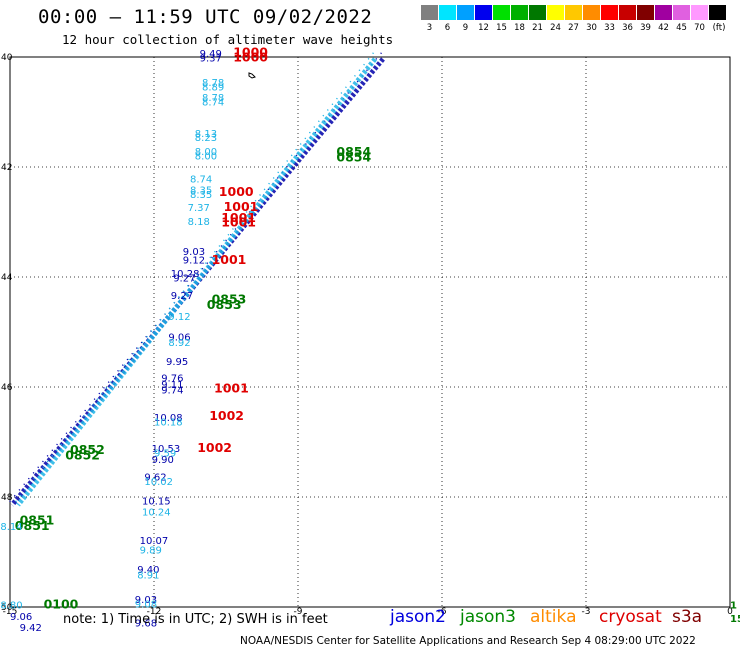 The height and width of the screenshot is (650, 740). Describe the element at coordinates (353, 157) in the screenshot. I see `time-label: 0854` at that location.